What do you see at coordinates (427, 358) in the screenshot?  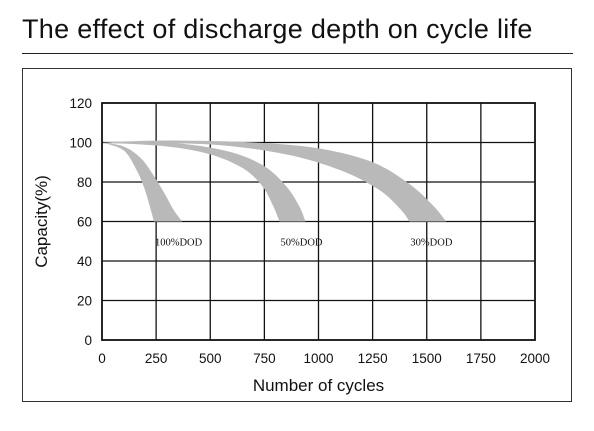 I see `x-tick-label: 1500` at bounding box center [427, 358].